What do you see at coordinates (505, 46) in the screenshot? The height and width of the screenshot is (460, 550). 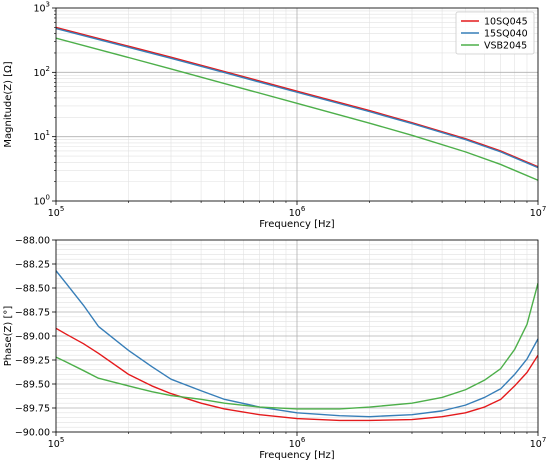 I see `legend-label: VSB2045` at bounding box center [505, 46].